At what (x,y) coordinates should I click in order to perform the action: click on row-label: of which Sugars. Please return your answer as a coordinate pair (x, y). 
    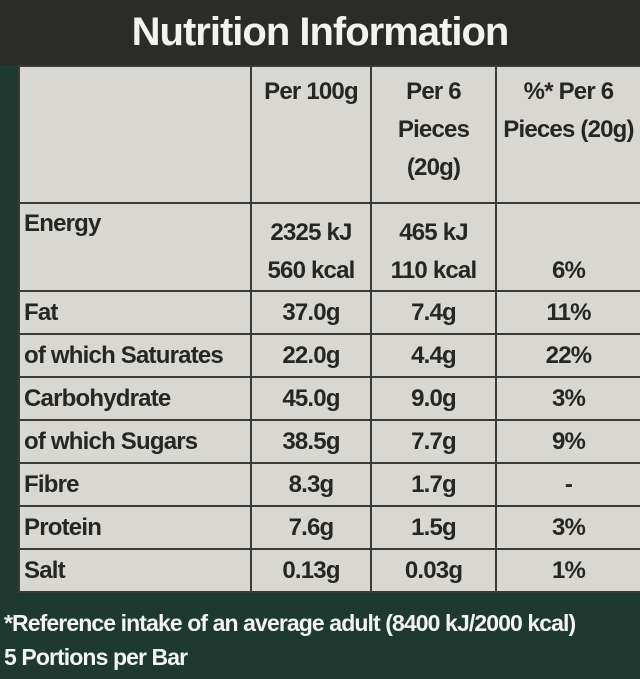
    Looking at the image, I should click on (135, 441).